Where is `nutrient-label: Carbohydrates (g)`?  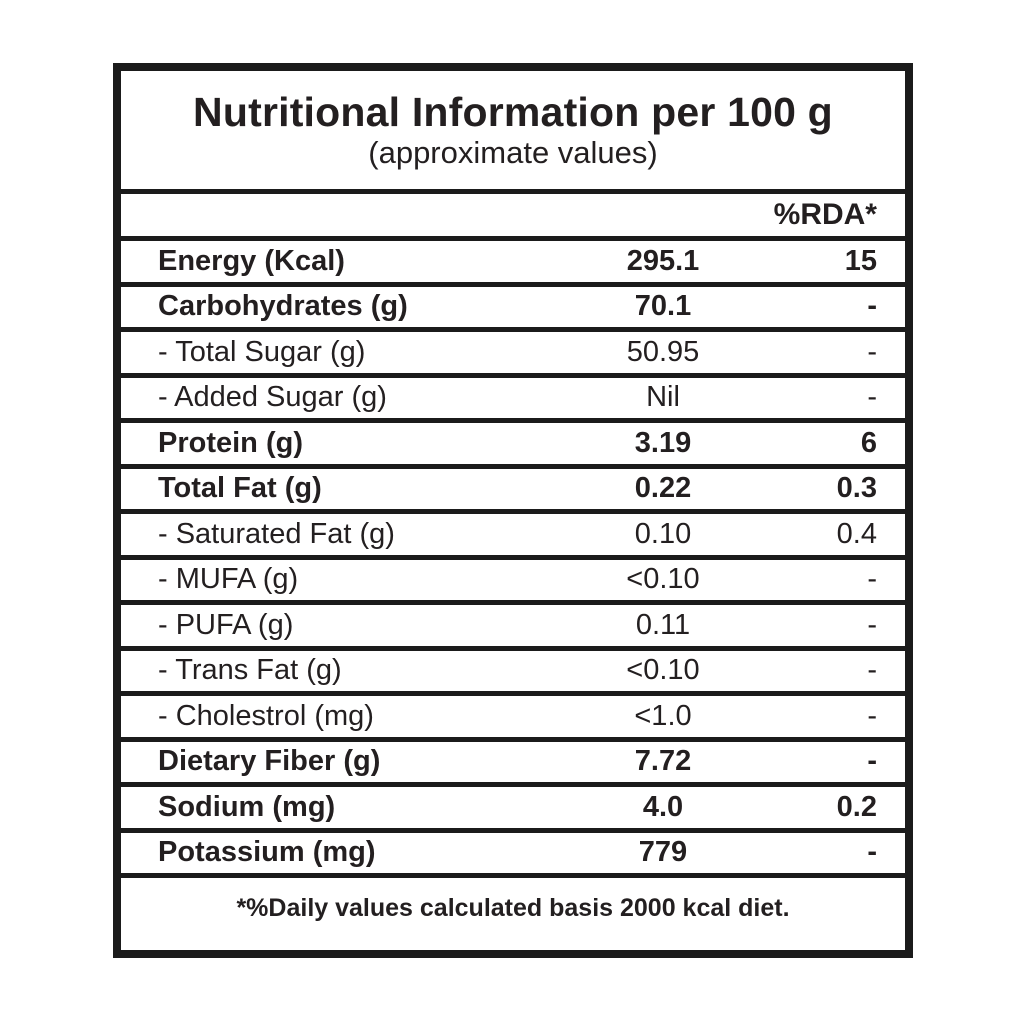 nutrient-label: Carbohydrates (g) is located at coordinates (283, 306).